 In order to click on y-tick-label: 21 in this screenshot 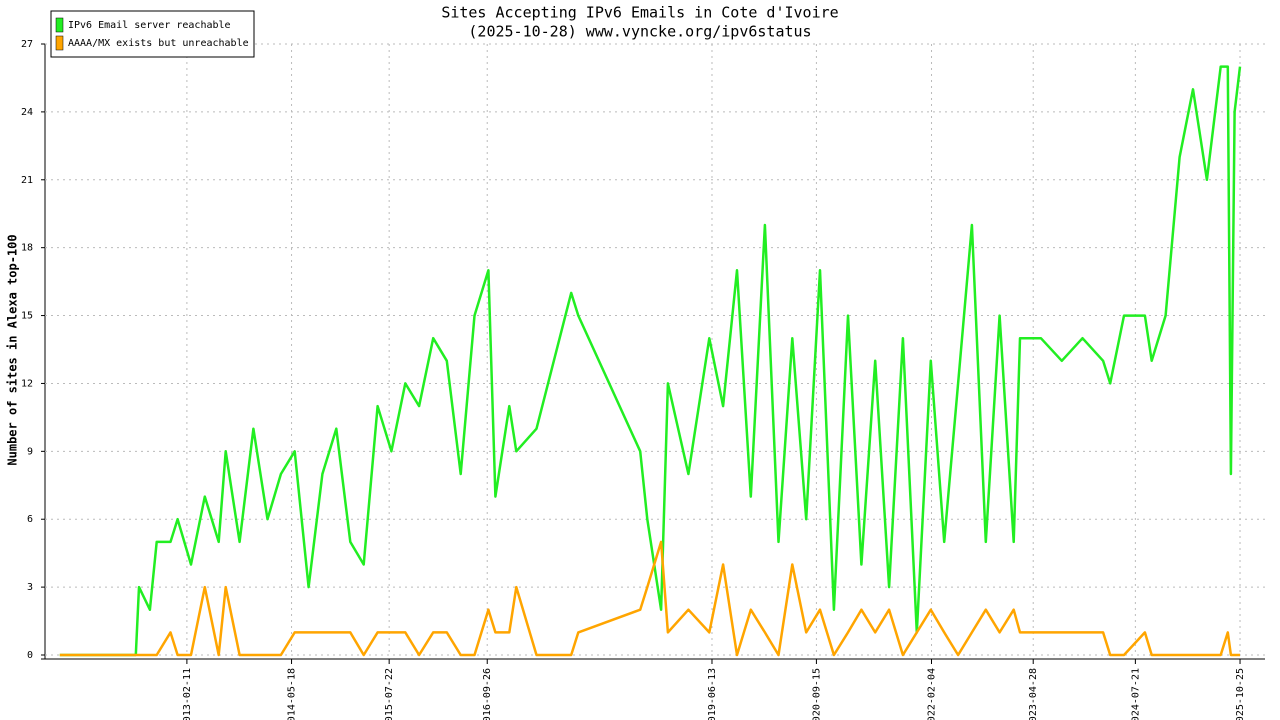, I will do `click(27, 180)`.